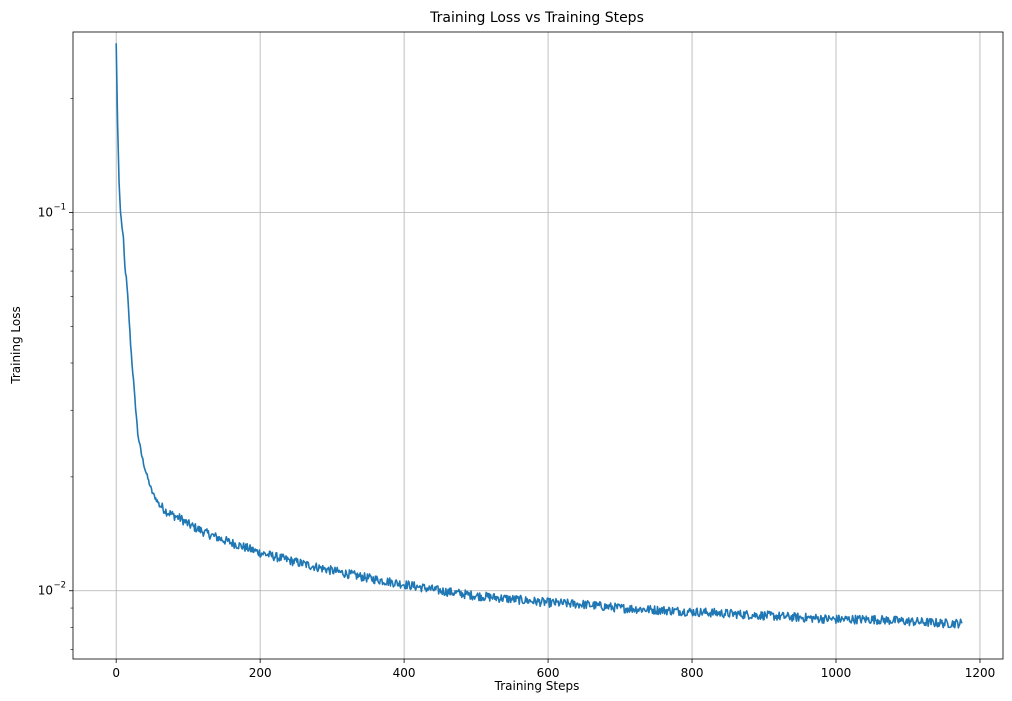 This screenshot has height=701, width=1012. I want to click on x-tick-label: 1200, so click(980, 673).